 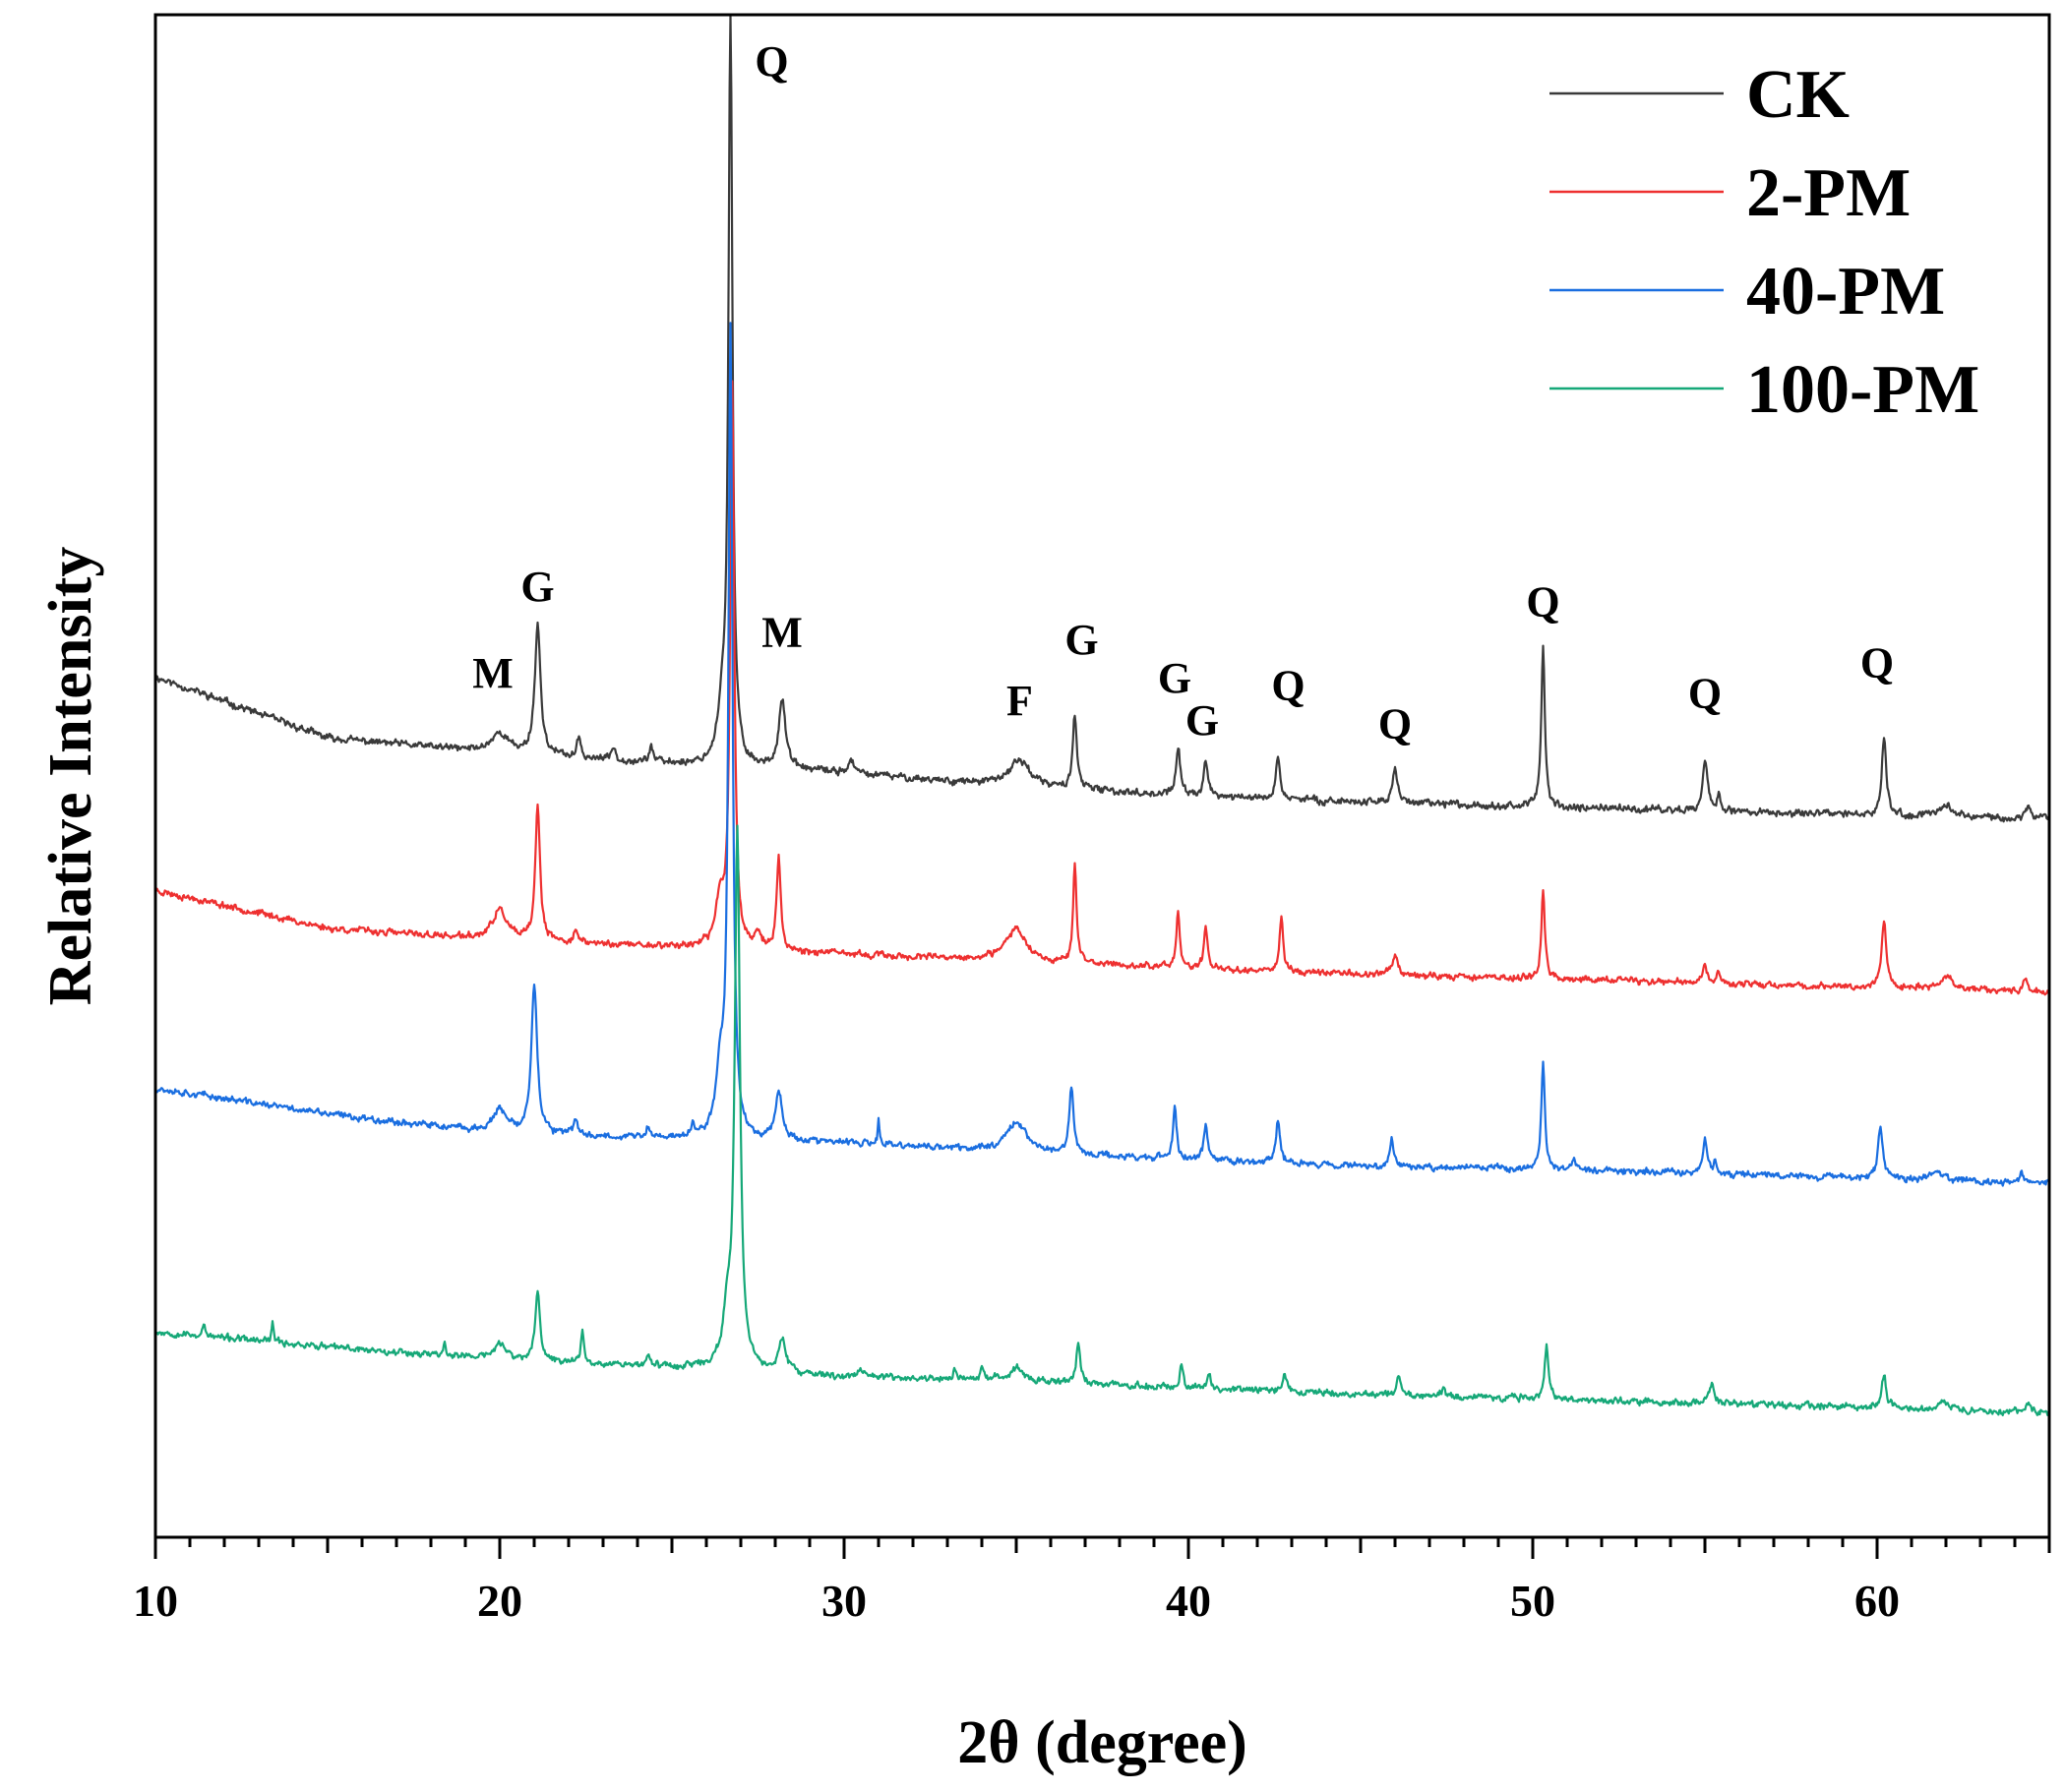 What do you see at coordinates (1829, 193) in the screenshot?
I see `legend-label-2-pm: 2-PM` at bounding box center [1829, 193].